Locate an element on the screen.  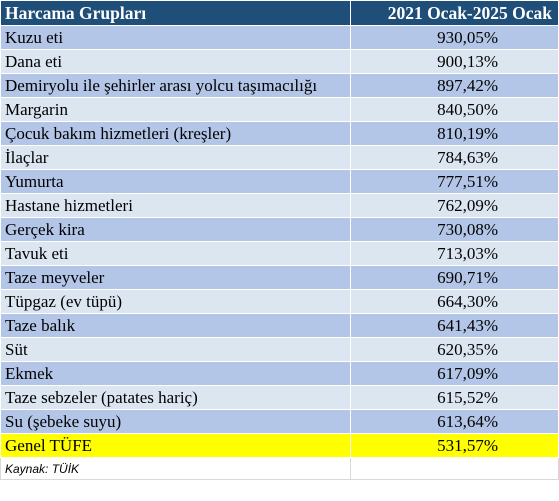
source-note: Kaynak: TÜİK is located at coordinates (175, 468).